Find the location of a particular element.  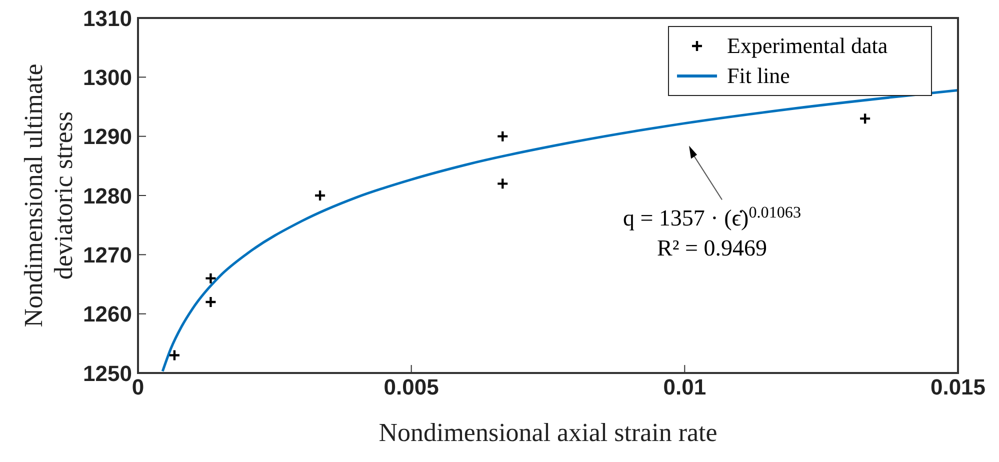

x-tick-label: 0.015 is located at coordinates (958, 387).